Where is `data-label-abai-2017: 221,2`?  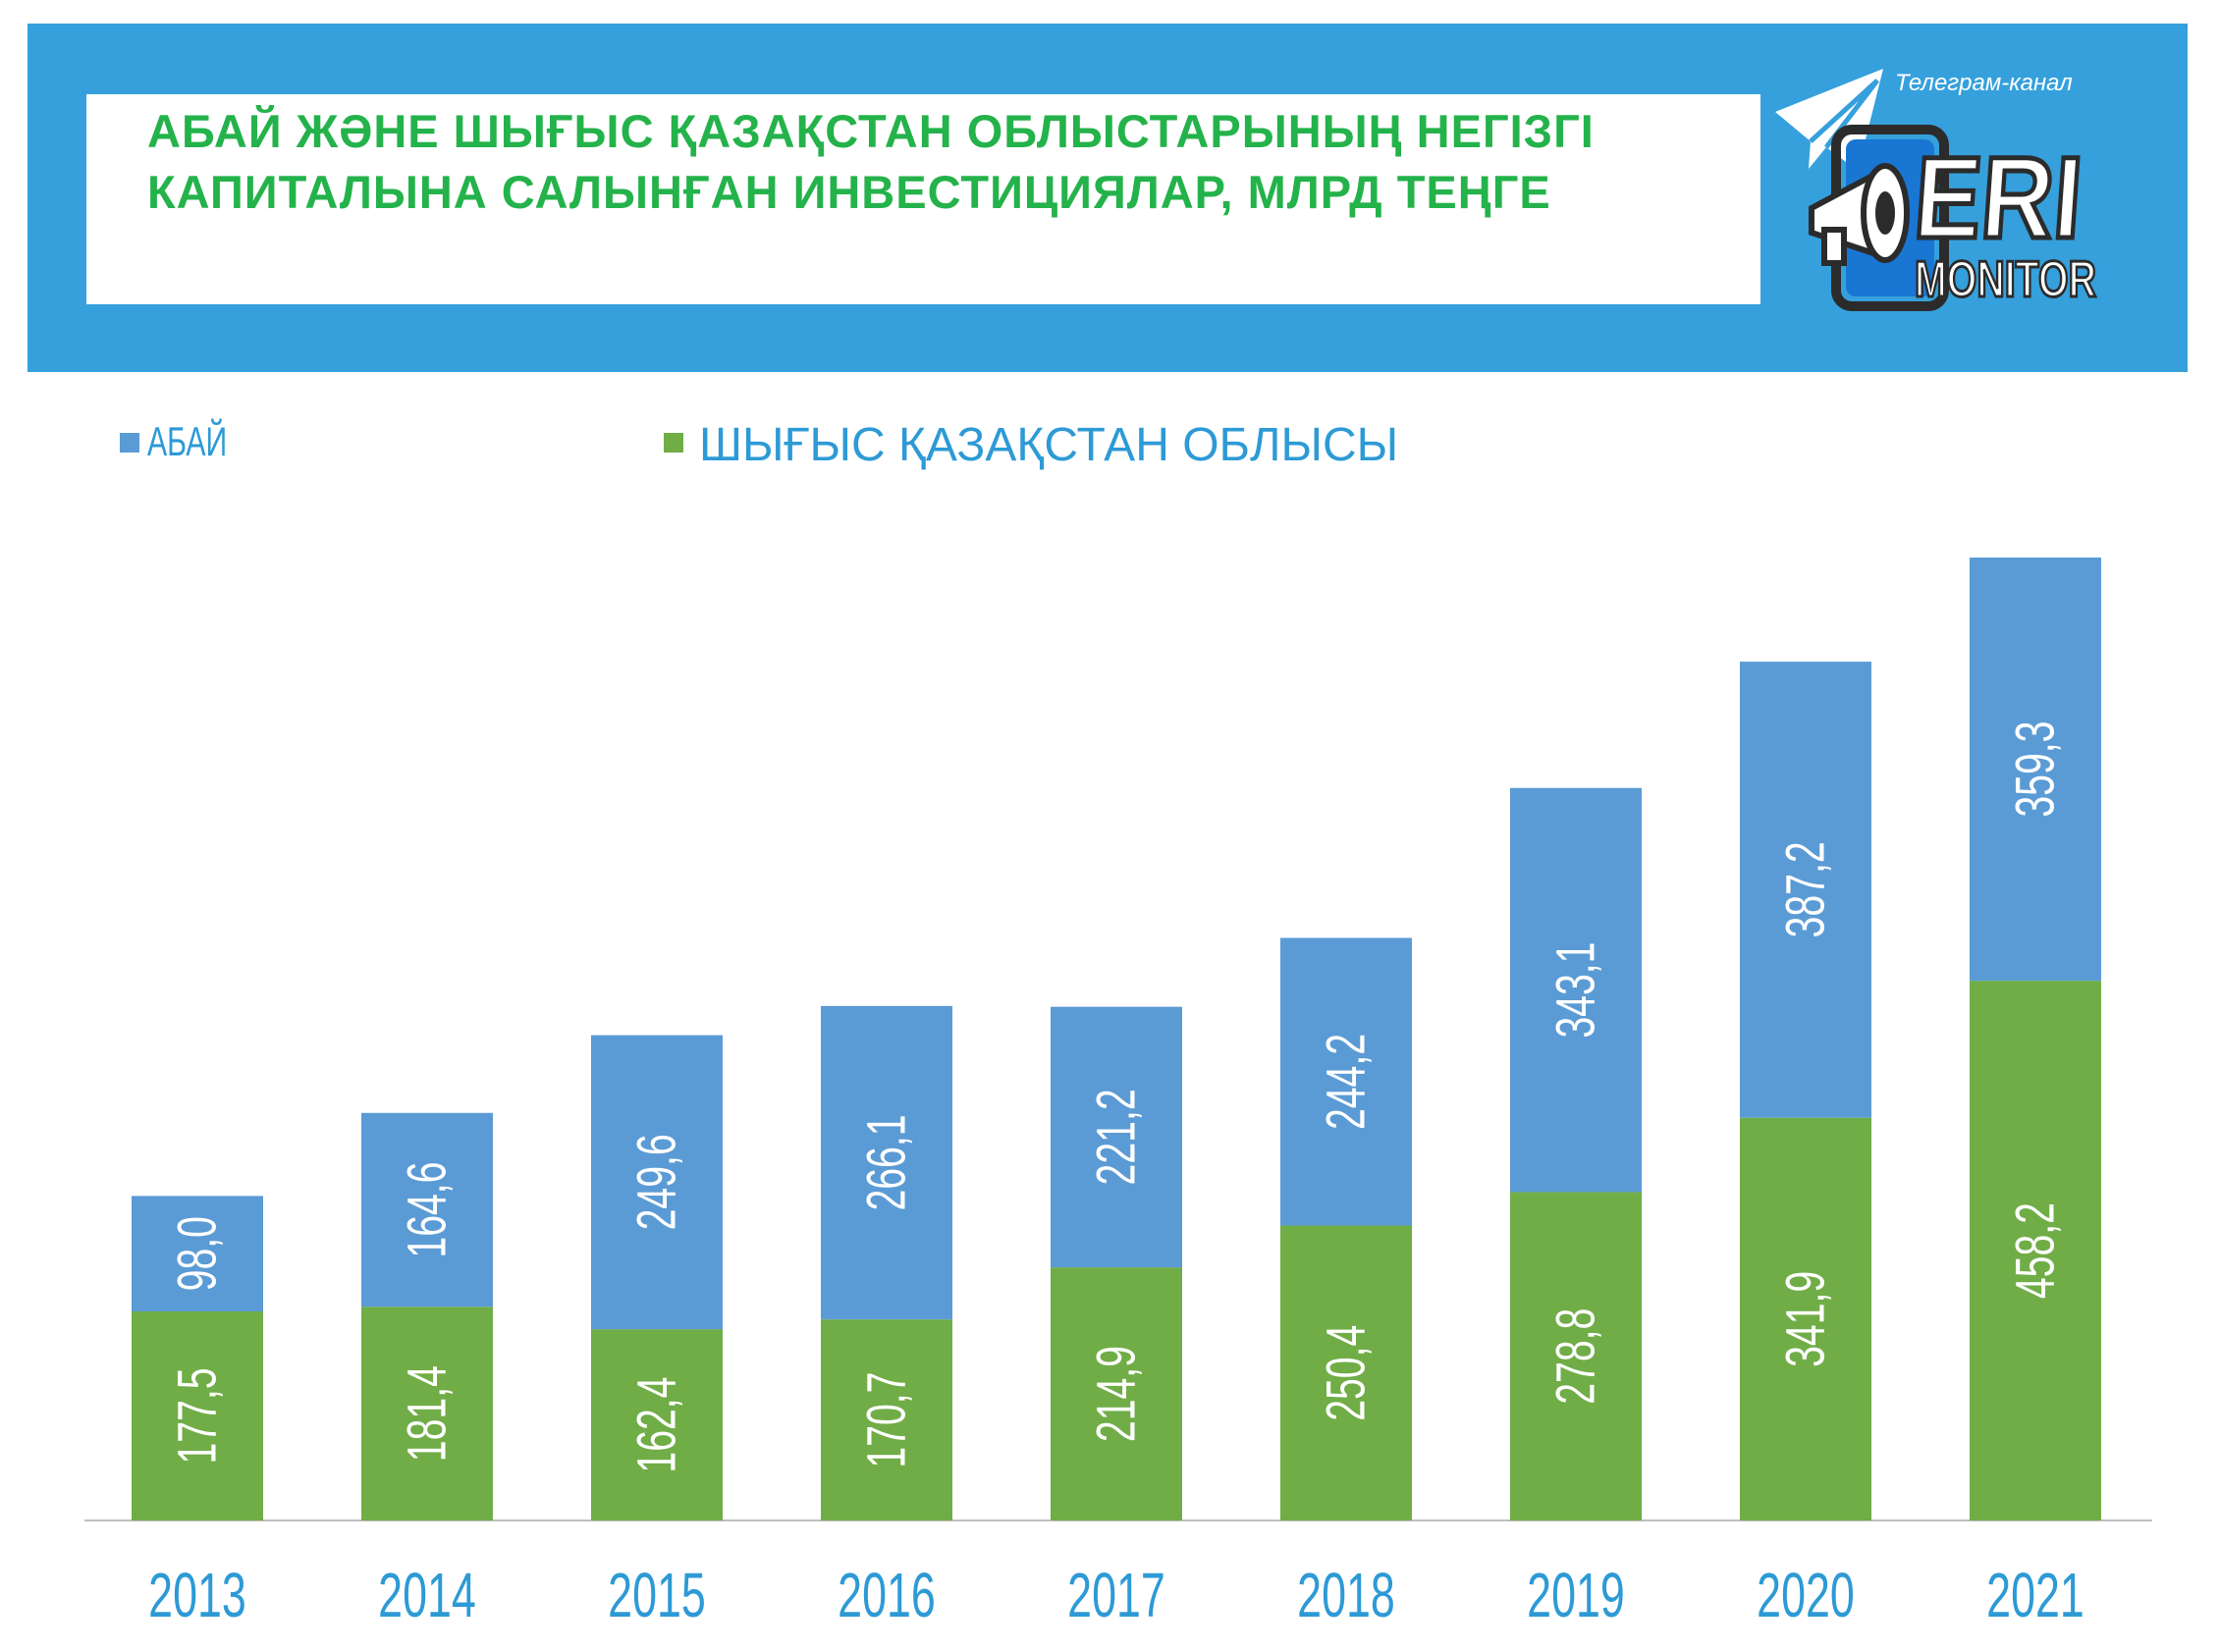
data-label-abai-2017: 221,2 is located at coordinates (1117, 1137).